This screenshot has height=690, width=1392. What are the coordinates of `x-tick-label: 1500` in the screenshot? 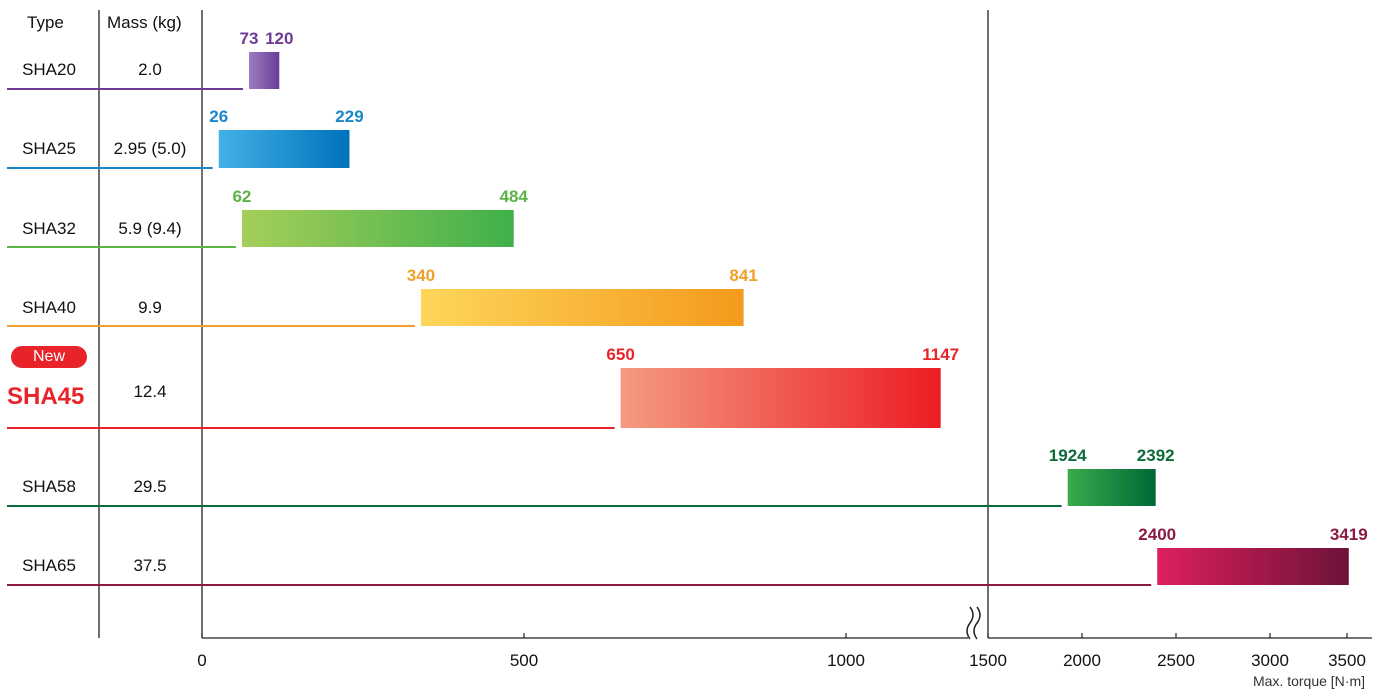 It's located at (988, 660).